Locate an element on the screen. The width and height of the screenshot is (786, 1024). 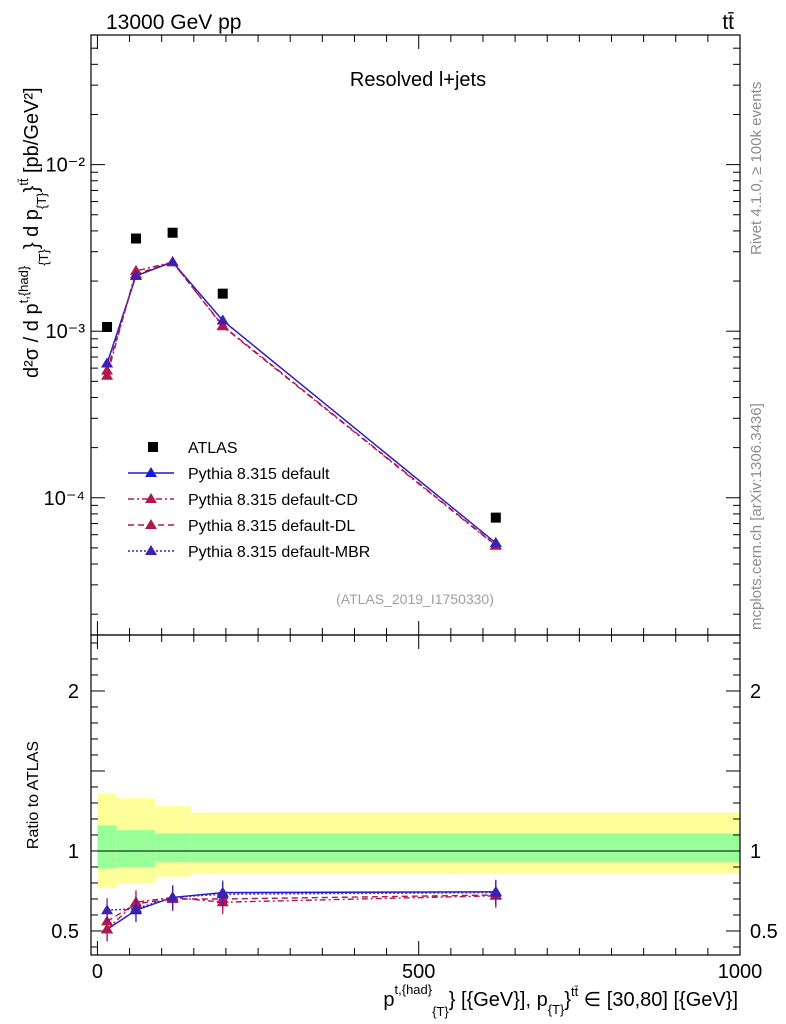
energy-label: 13000 GeV pp is located at coordinates (173, 22).